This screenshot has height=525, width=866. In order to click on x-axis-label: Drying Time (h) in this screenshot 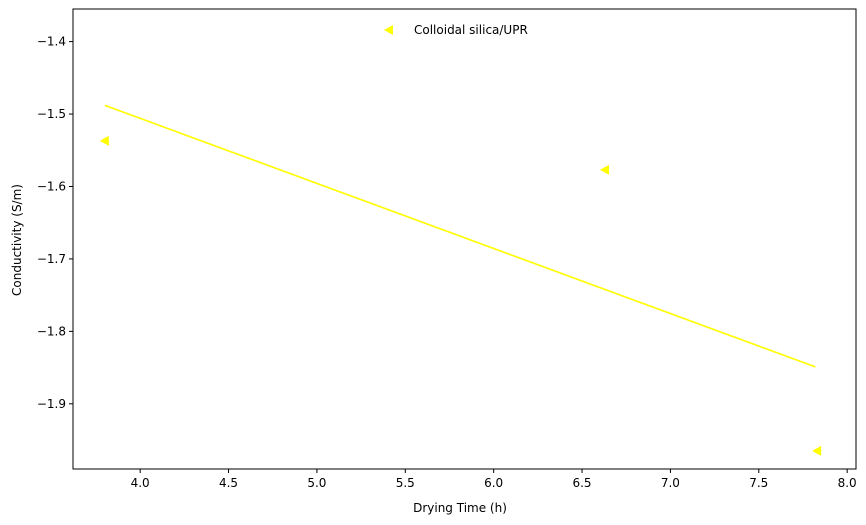, I will do `click(460, 508)`.